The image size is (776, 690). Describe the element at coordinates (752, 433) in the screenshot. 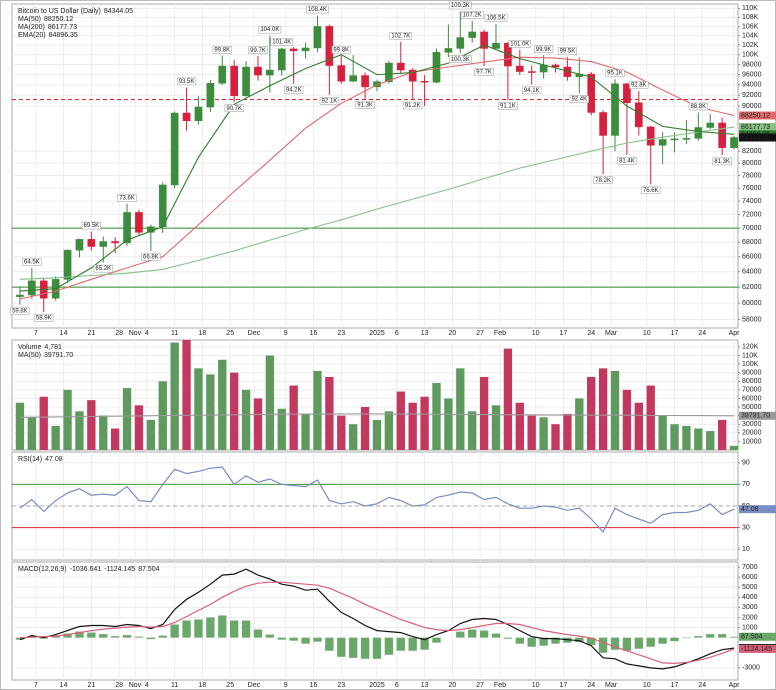

I see `y-tick-label: 20000` at that location.